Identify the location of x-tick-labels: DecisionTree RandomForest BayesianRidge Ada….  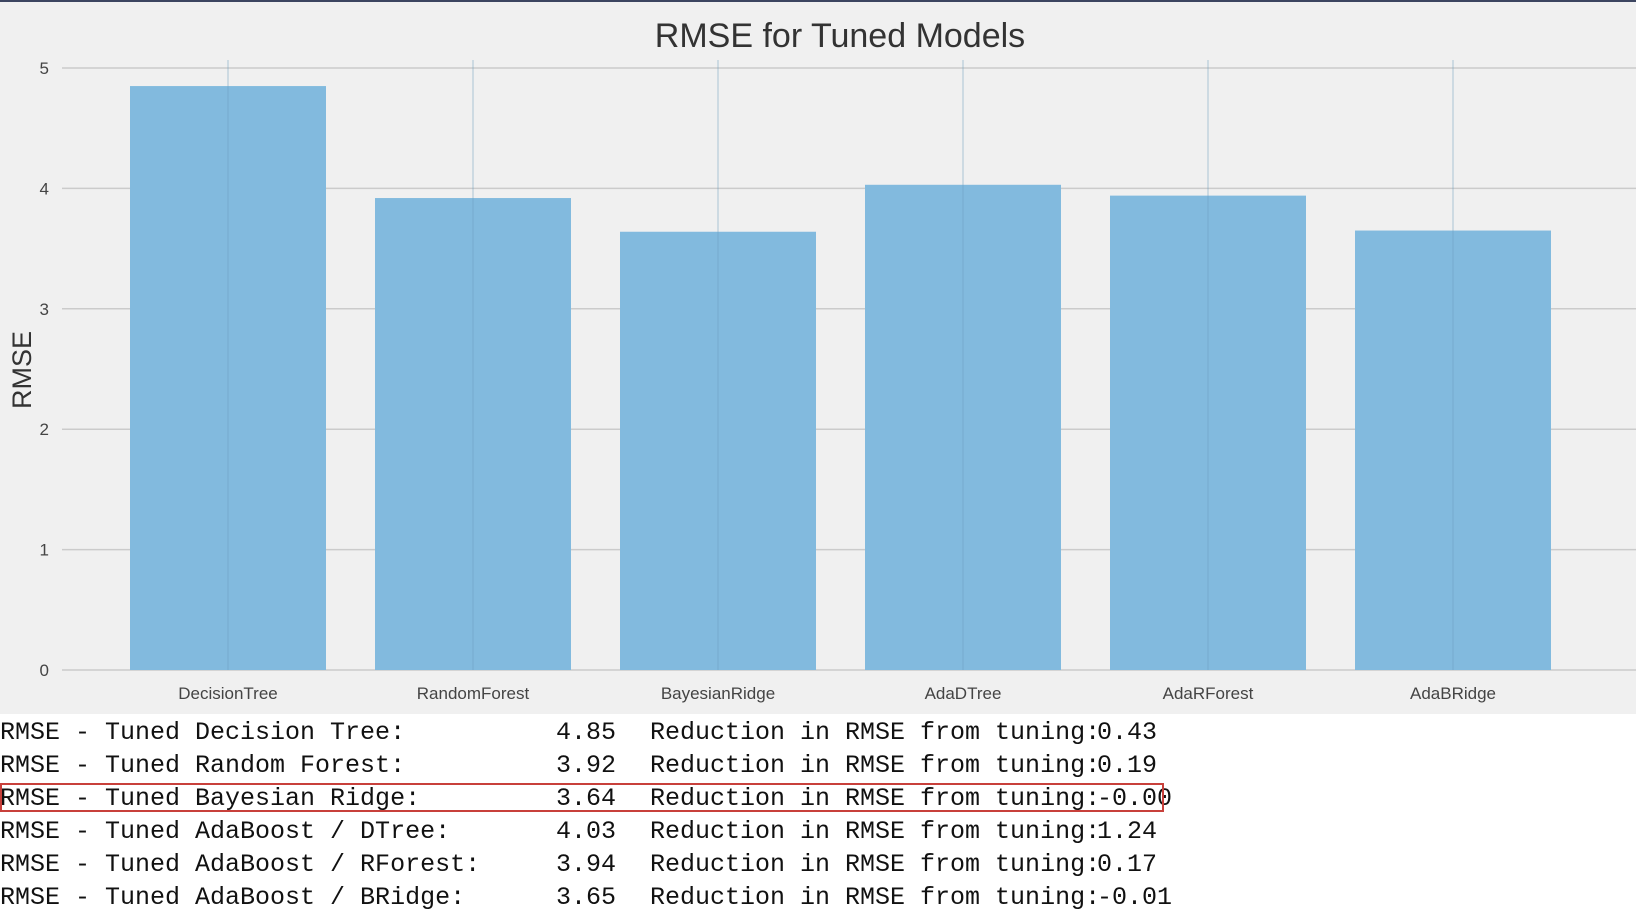
(837, 693).